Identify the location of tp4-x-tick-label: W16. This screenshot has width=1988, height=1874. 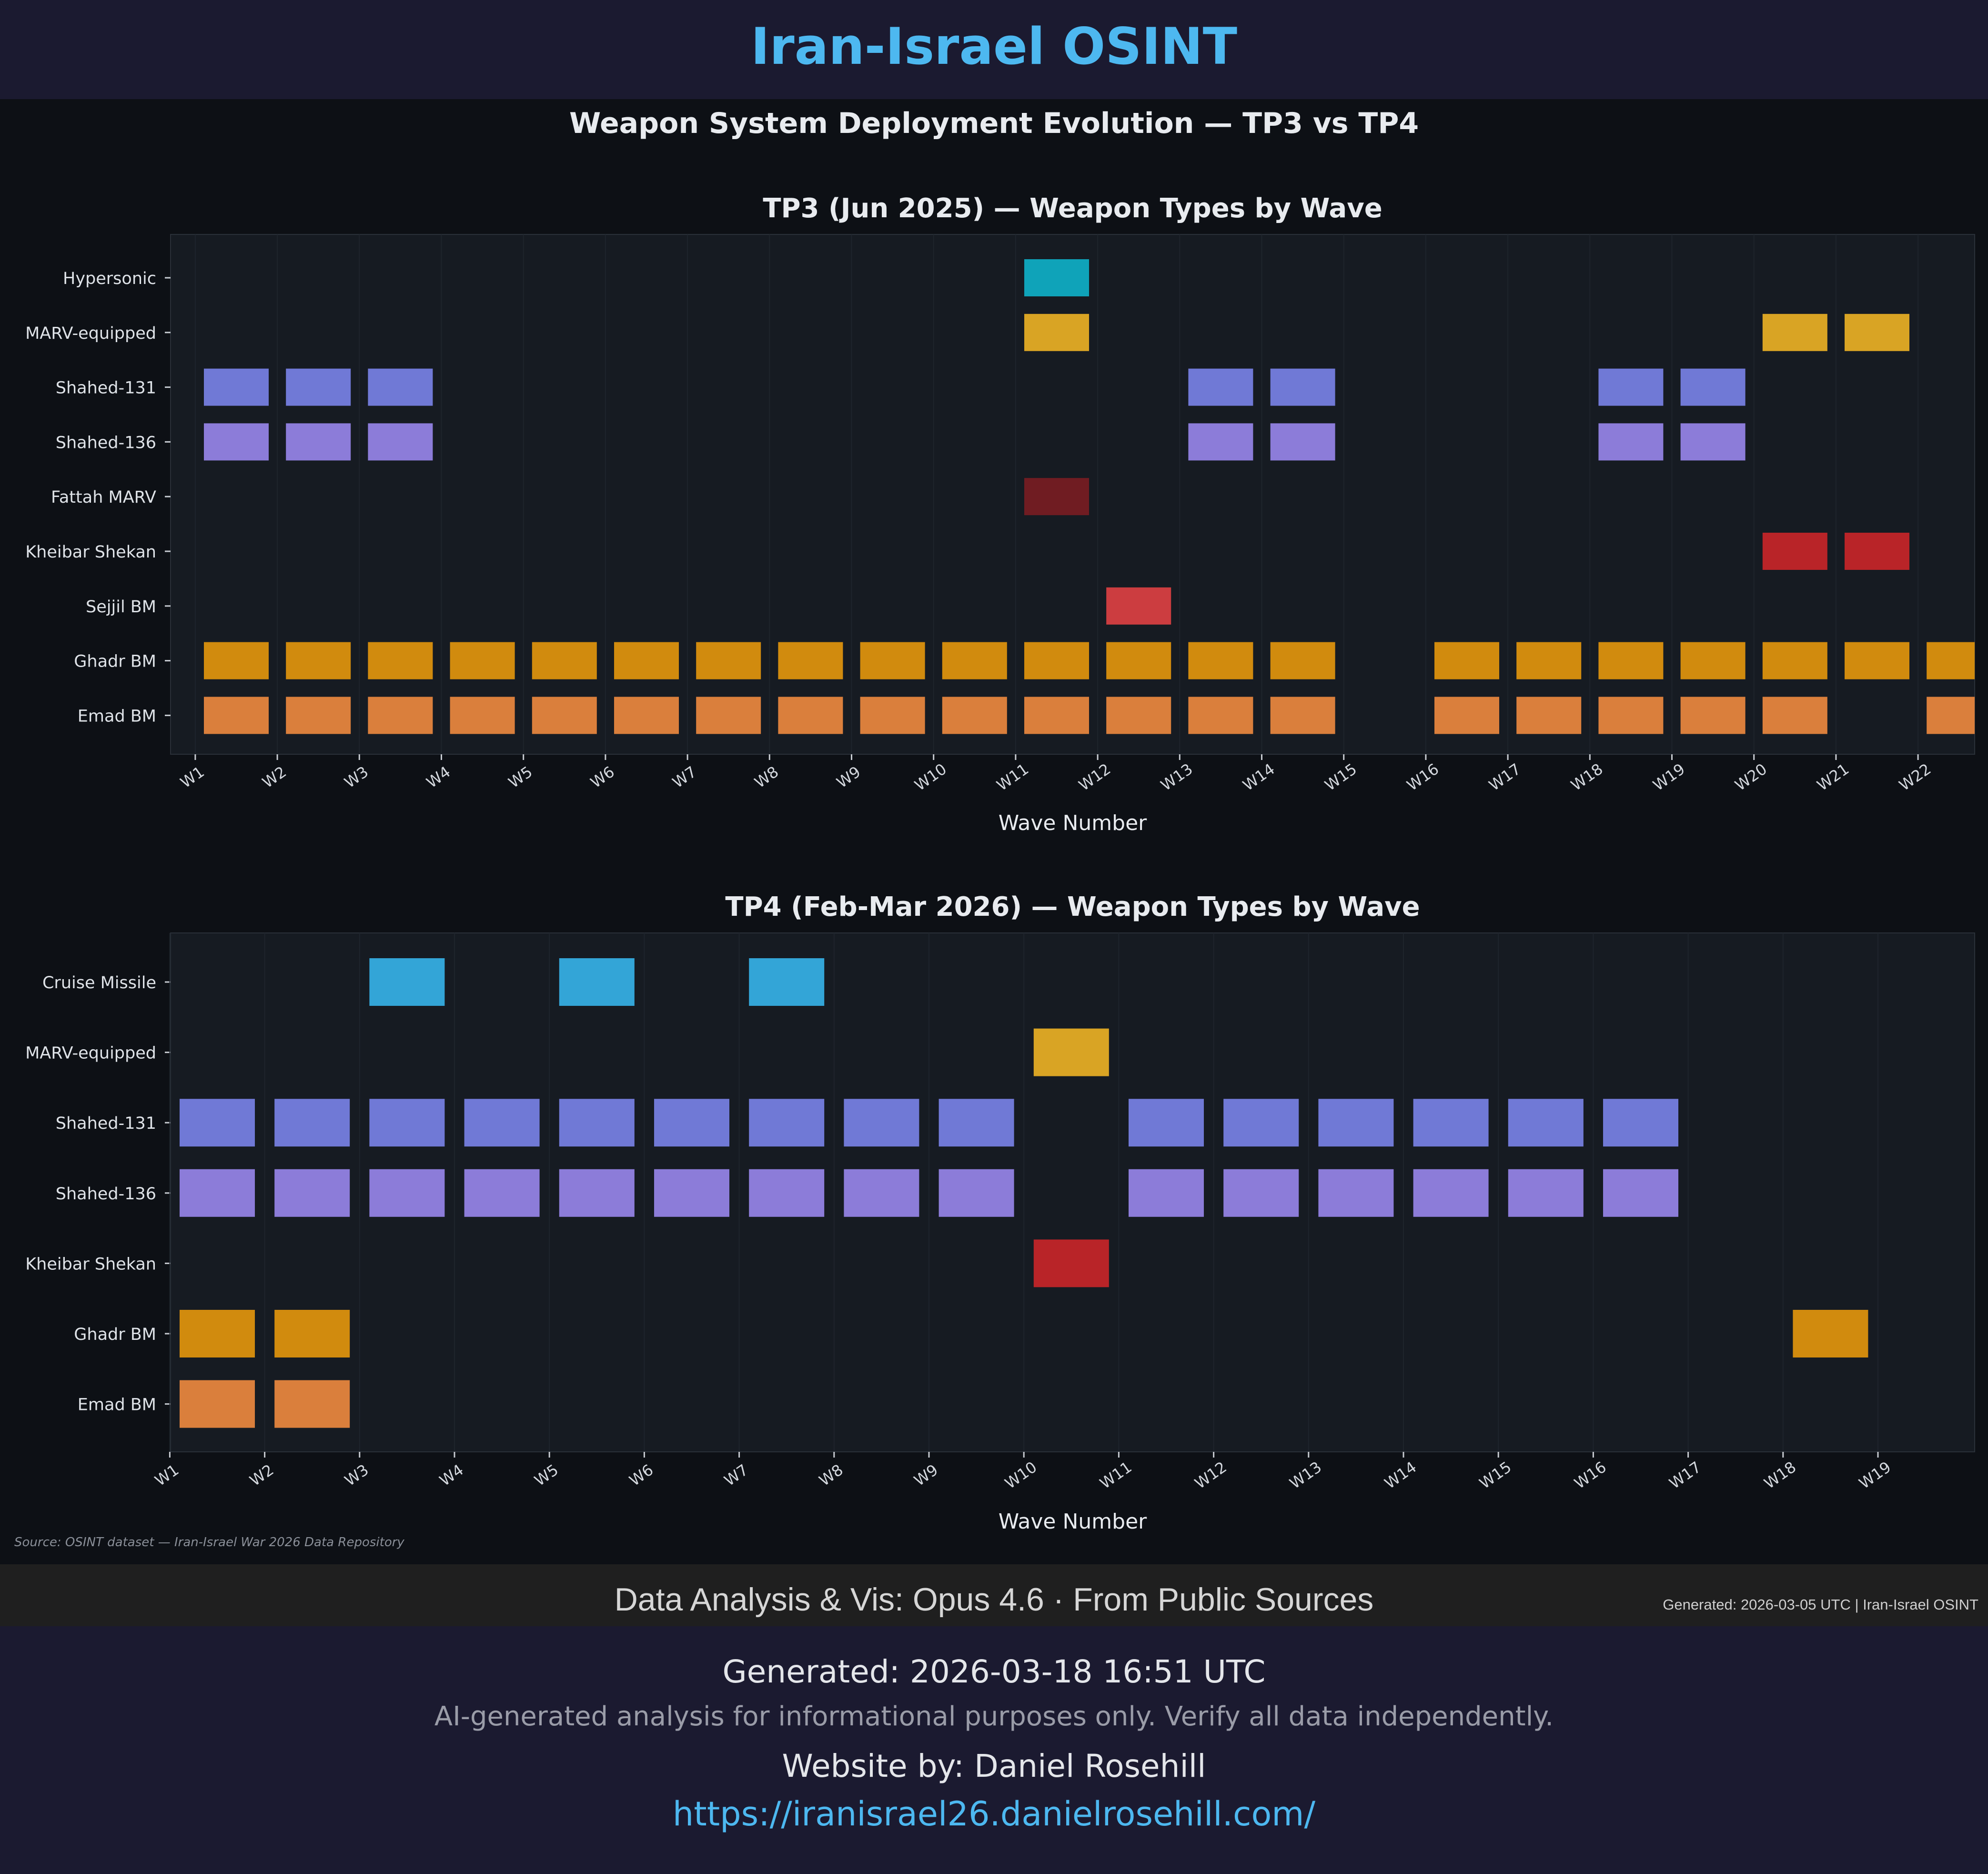
(1590, 1475).